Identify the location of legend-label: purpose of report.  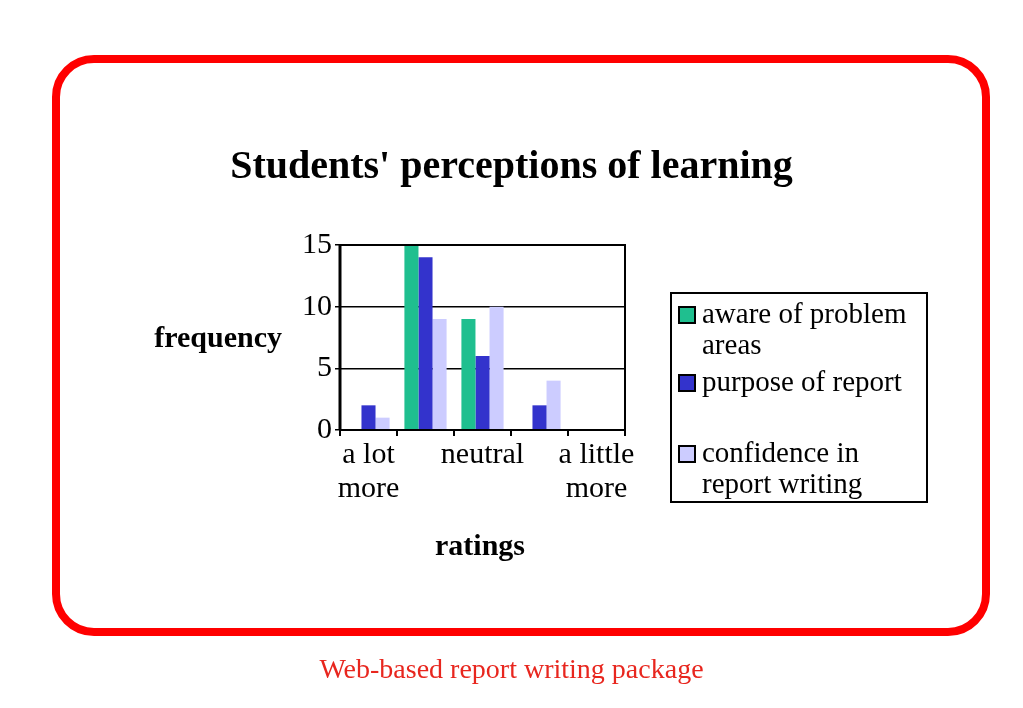
(802, 381).